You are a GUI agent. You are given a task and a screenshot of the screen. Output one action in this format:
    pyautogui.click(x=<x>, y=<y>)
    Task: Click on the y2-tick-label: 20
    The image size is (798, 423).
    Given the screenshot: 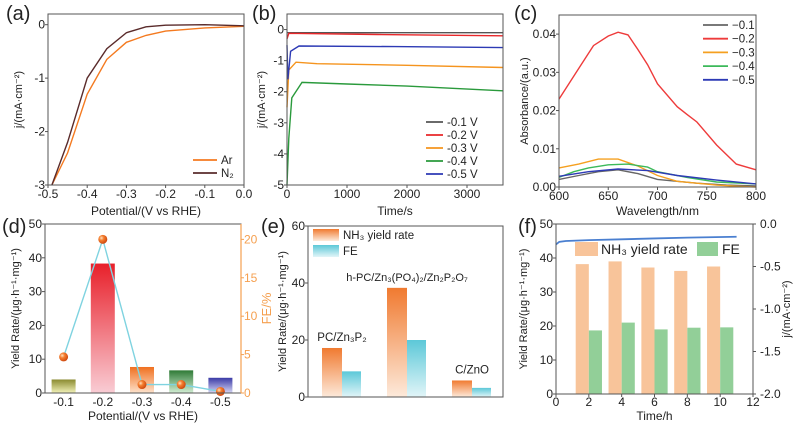 What is the action you would take?
    pyautogui.click(x=251, y=239)
    